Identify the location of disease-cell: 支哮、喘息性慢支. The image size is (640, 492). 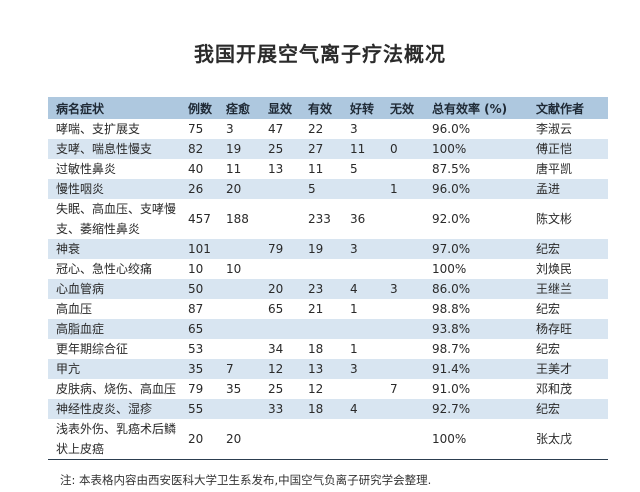
(114, 149).